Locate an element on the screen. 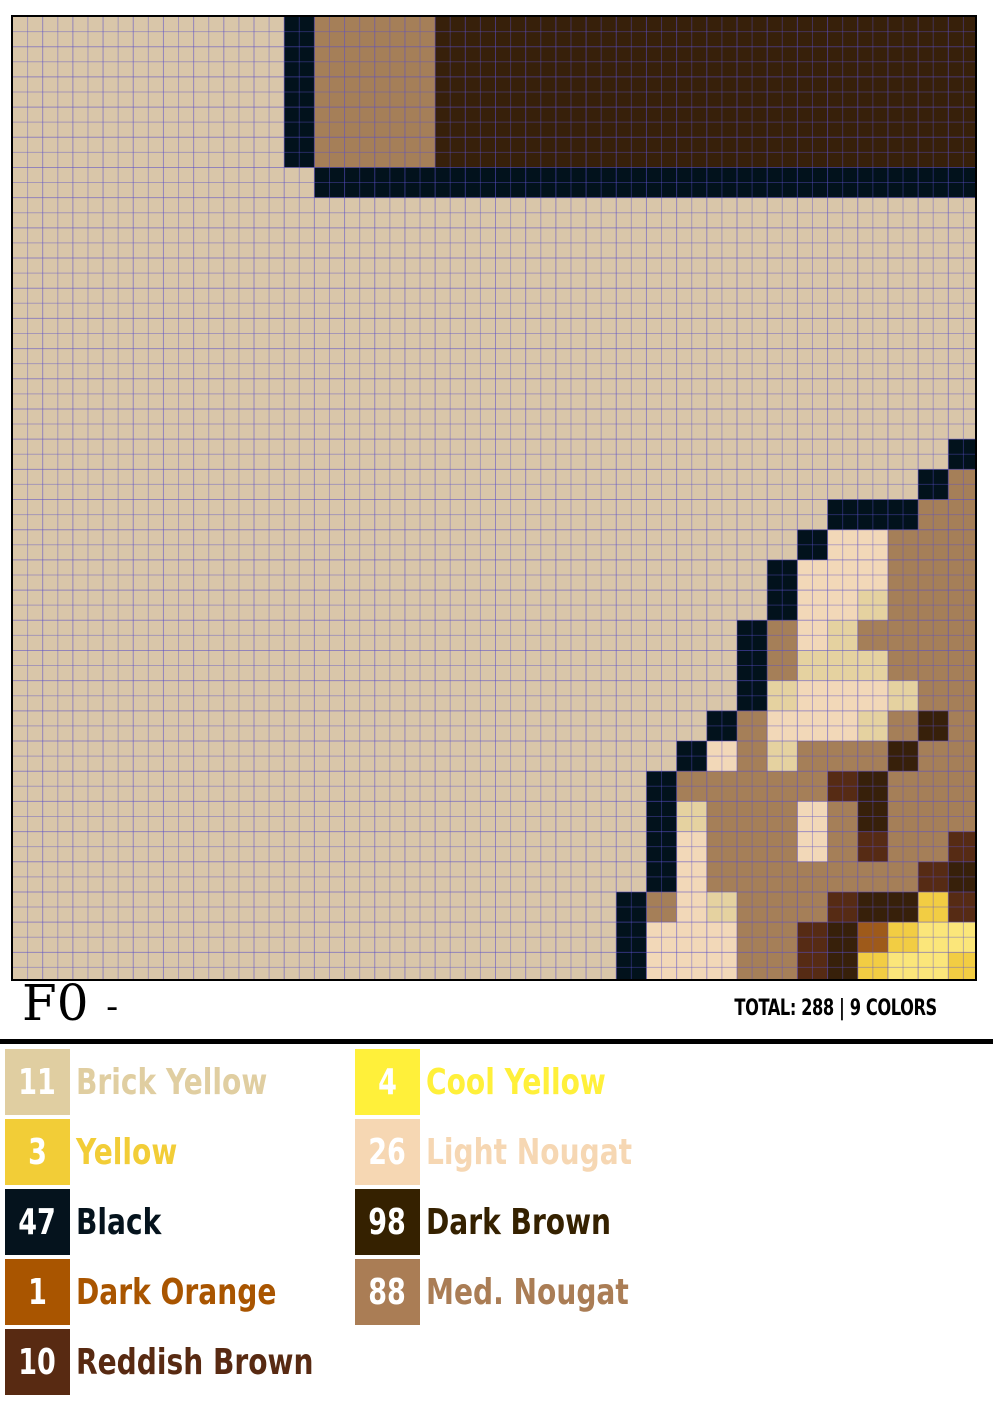  legend-swatch: 3 is located at coordinates (37, 1152).